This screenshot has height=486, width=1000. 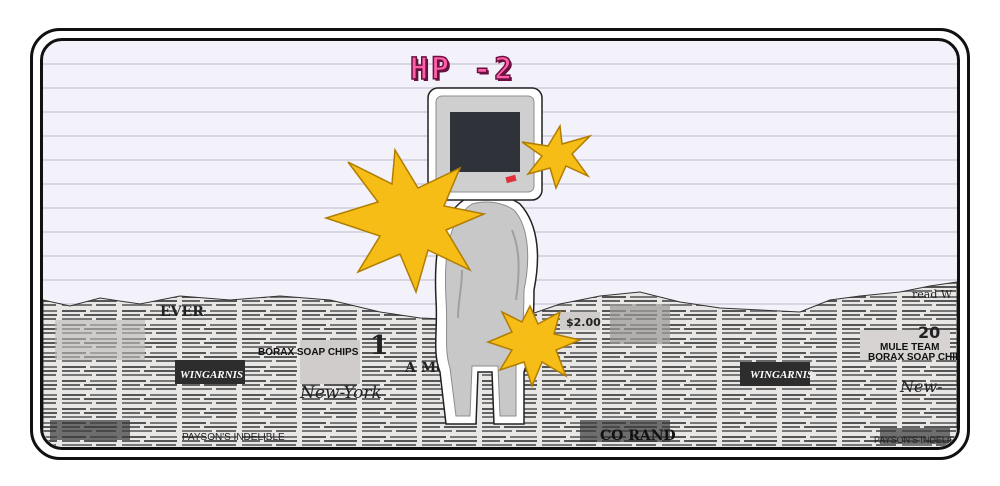 What do you see at coordinates (921, 386) in the screenshot?
I see `news-text: New-` at bounding box center [921, 386].